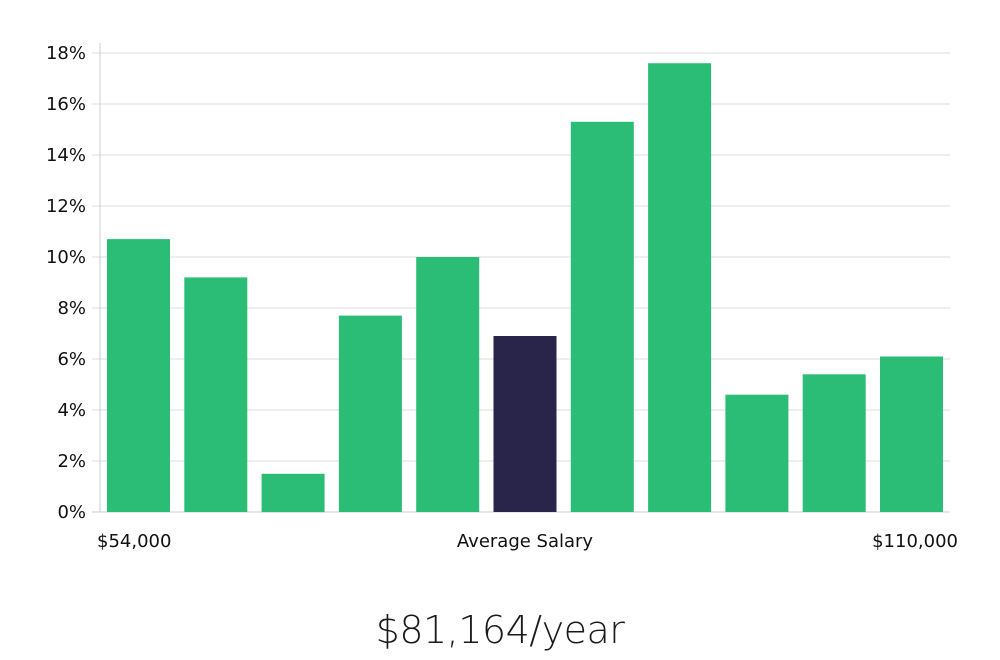 This screenshot has height=660, width=1000. I want to click on x-label-center: Average Salary, so click(525, 541).